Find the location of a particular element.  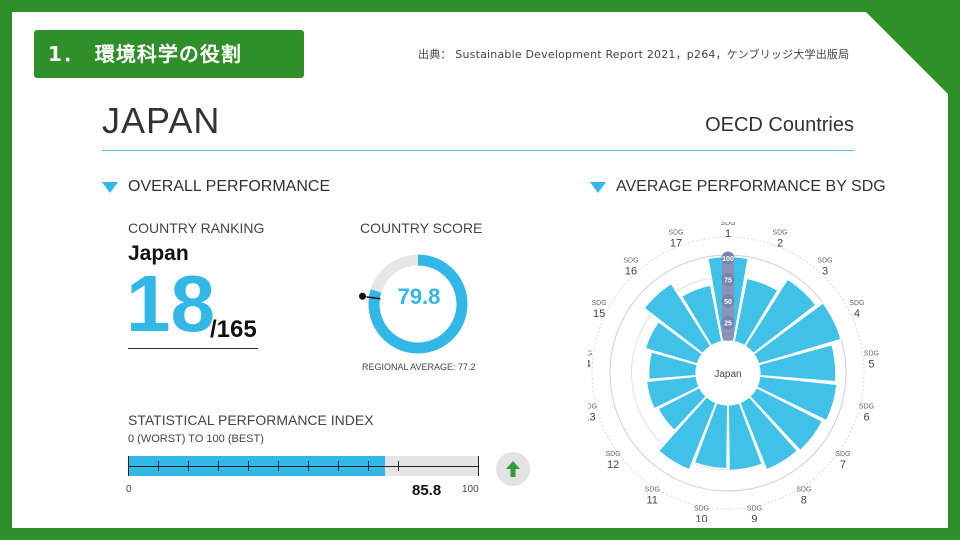

sdg-number: 3 is located at coordinates (825, 272).